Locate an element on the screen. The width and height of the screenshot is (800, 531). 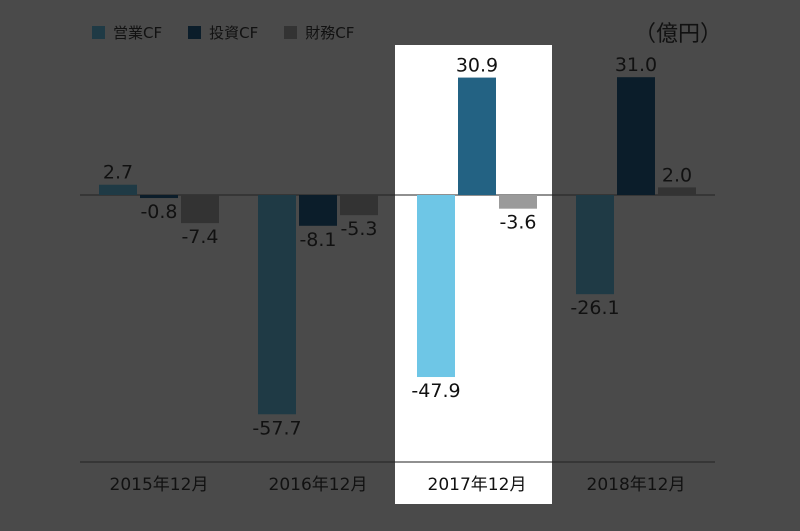
data-label-1-0: -57.7 is located at coordinates (276, 428).